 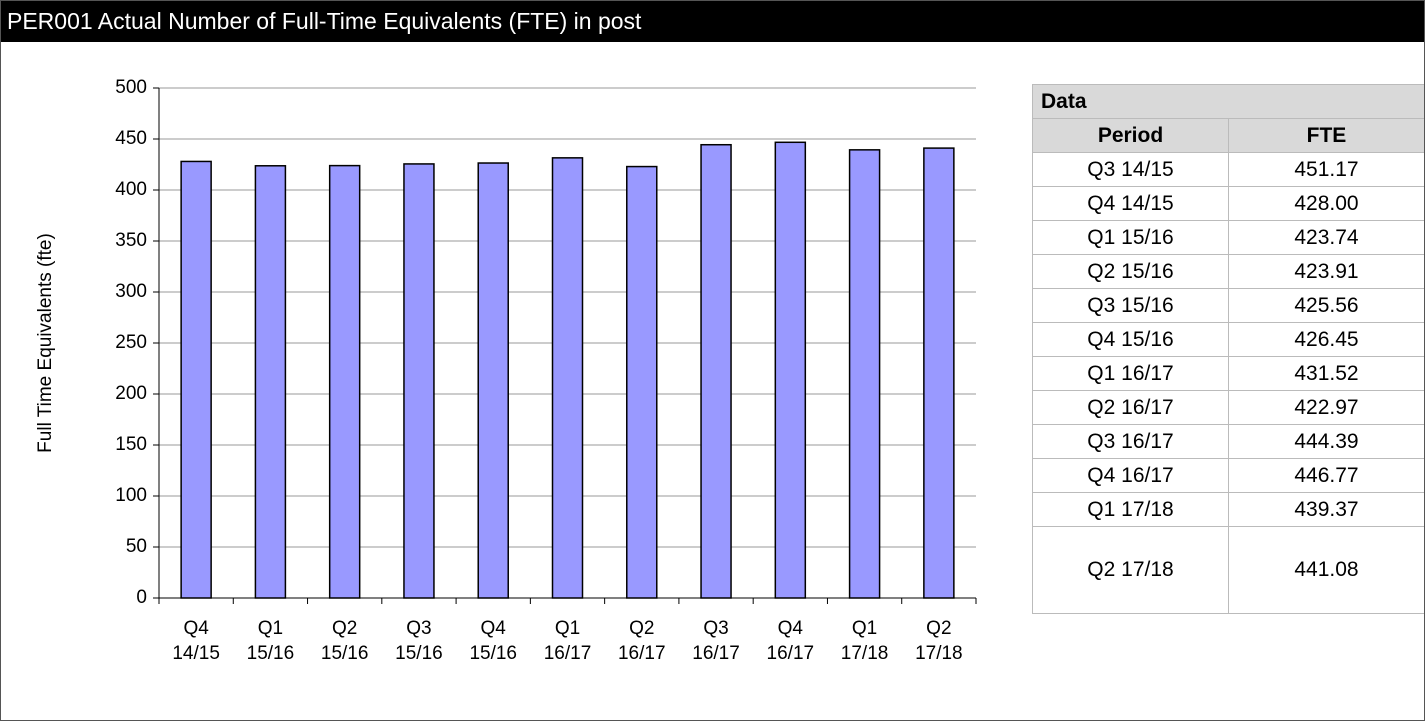 What do you see at coordinates (716, 641) in the screenshot?
I see `x-tick-label: Q3 16/17` at bounding box center [716, 641].